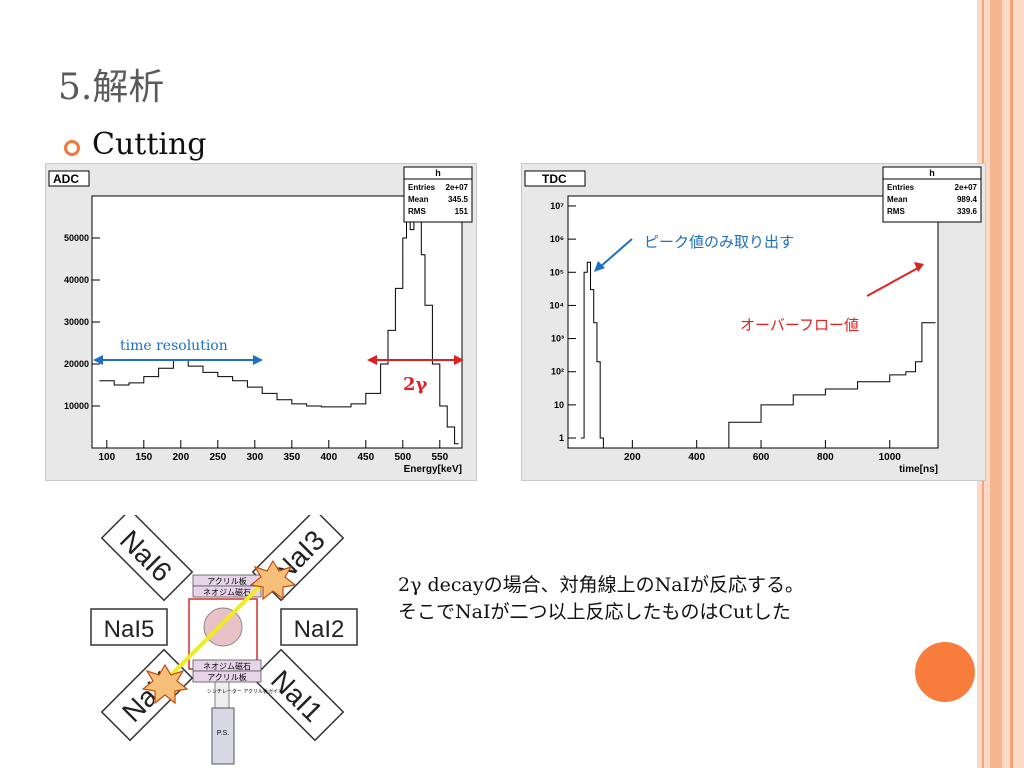  What do you see at coordinates (227, 666) in the screenshot?
I see `magnet-bottom-label: ネオジム磁石` at bounding box center [227, 666].